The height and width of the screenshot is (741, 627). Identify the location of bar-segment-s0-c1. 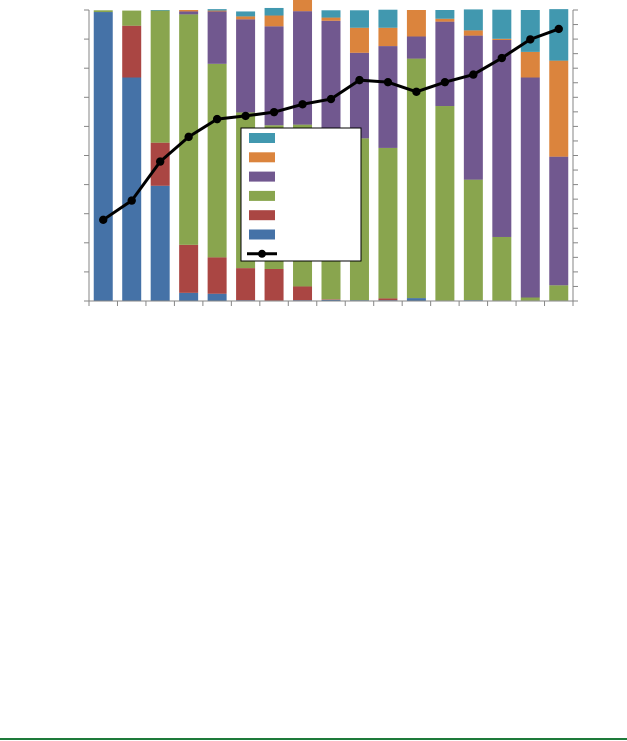
(132, 189).